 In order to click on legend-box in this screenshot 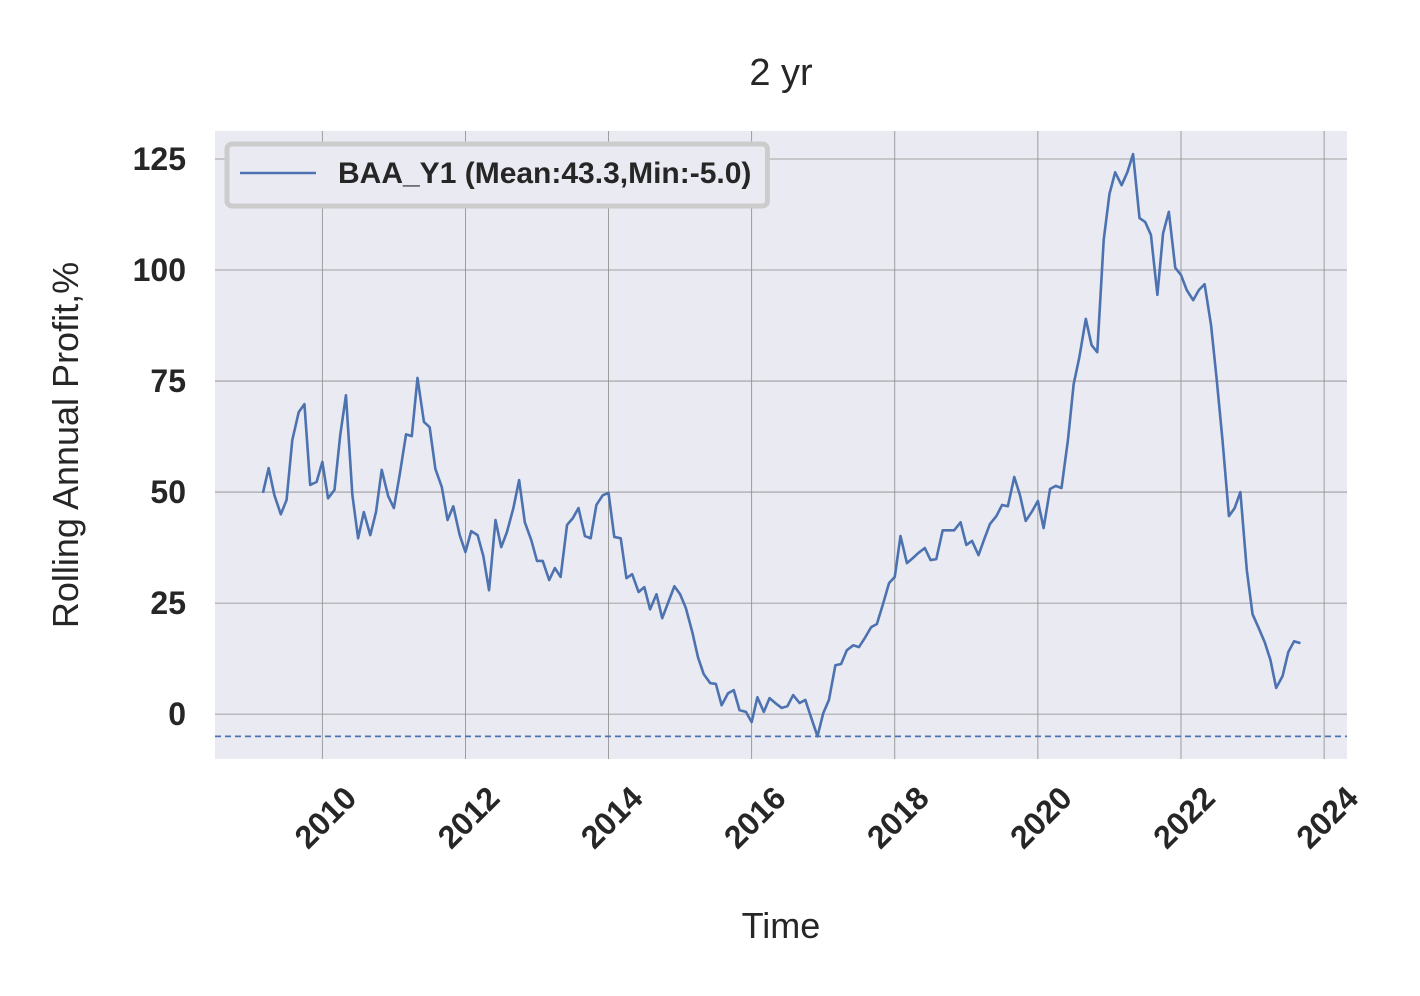, I will do `click(497, 175)`.